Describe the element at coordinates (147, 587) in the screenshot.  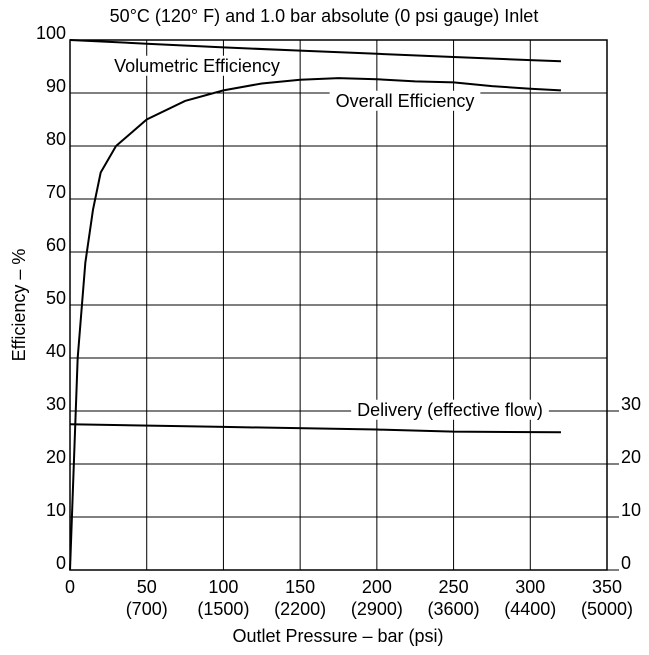
I see `x-tick-label: 50` at that location.